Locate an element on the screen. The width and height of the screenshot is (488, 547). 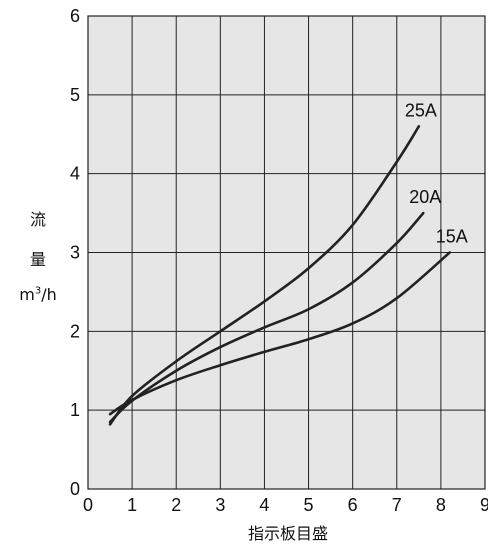
y-tick-labels: 0 1 2 3 4 5 6 is located at coordinates (75, 252).